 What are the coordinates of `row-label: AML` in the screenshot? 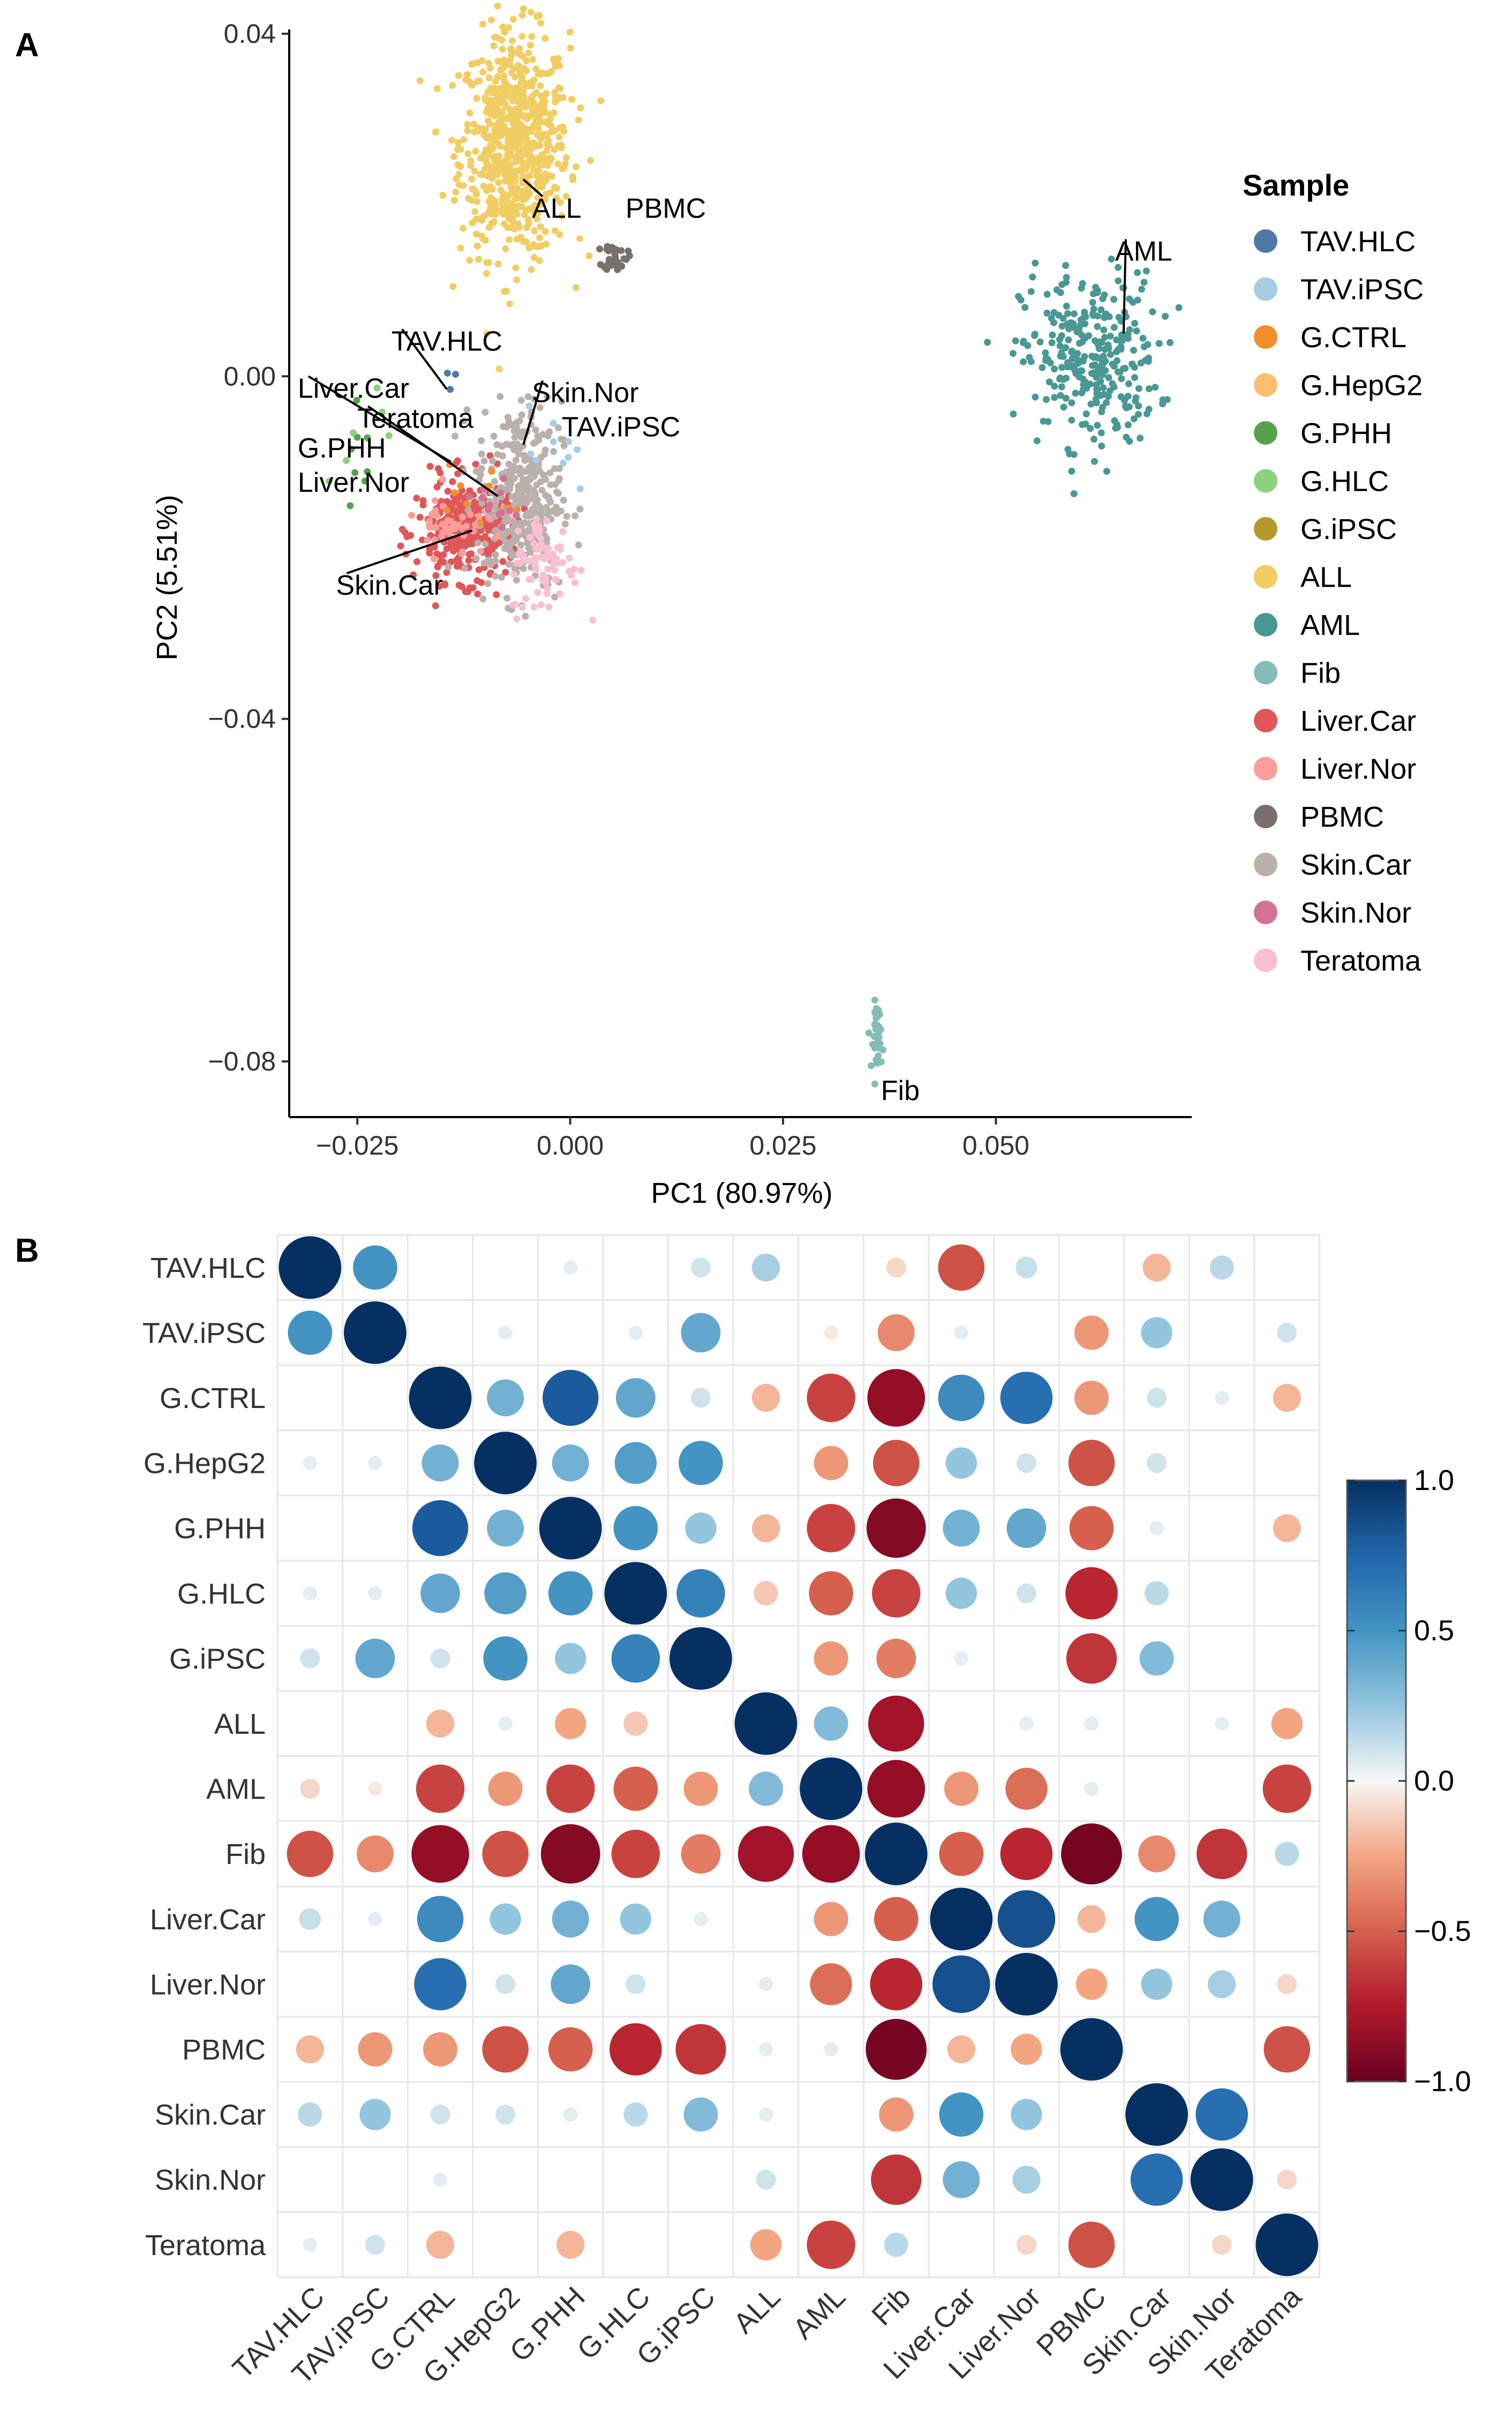 It's located at (236, 1789).